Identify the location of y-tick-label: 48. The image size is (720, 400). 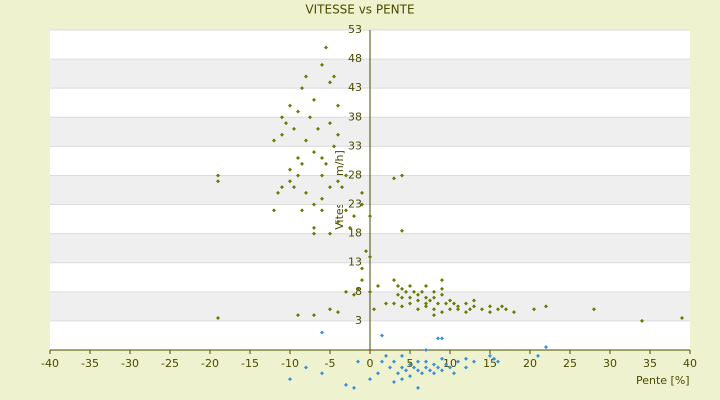
(355, 58).